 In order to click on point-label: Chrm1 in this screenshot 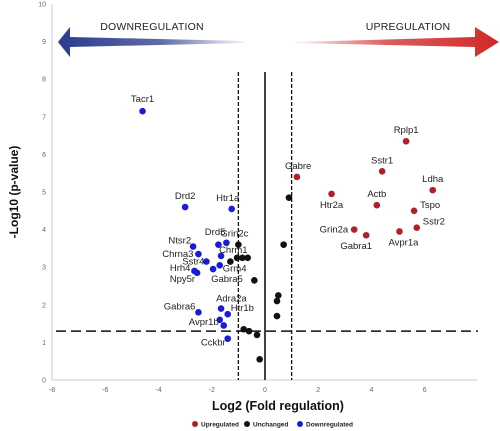, I will do `click(233, 250)`.